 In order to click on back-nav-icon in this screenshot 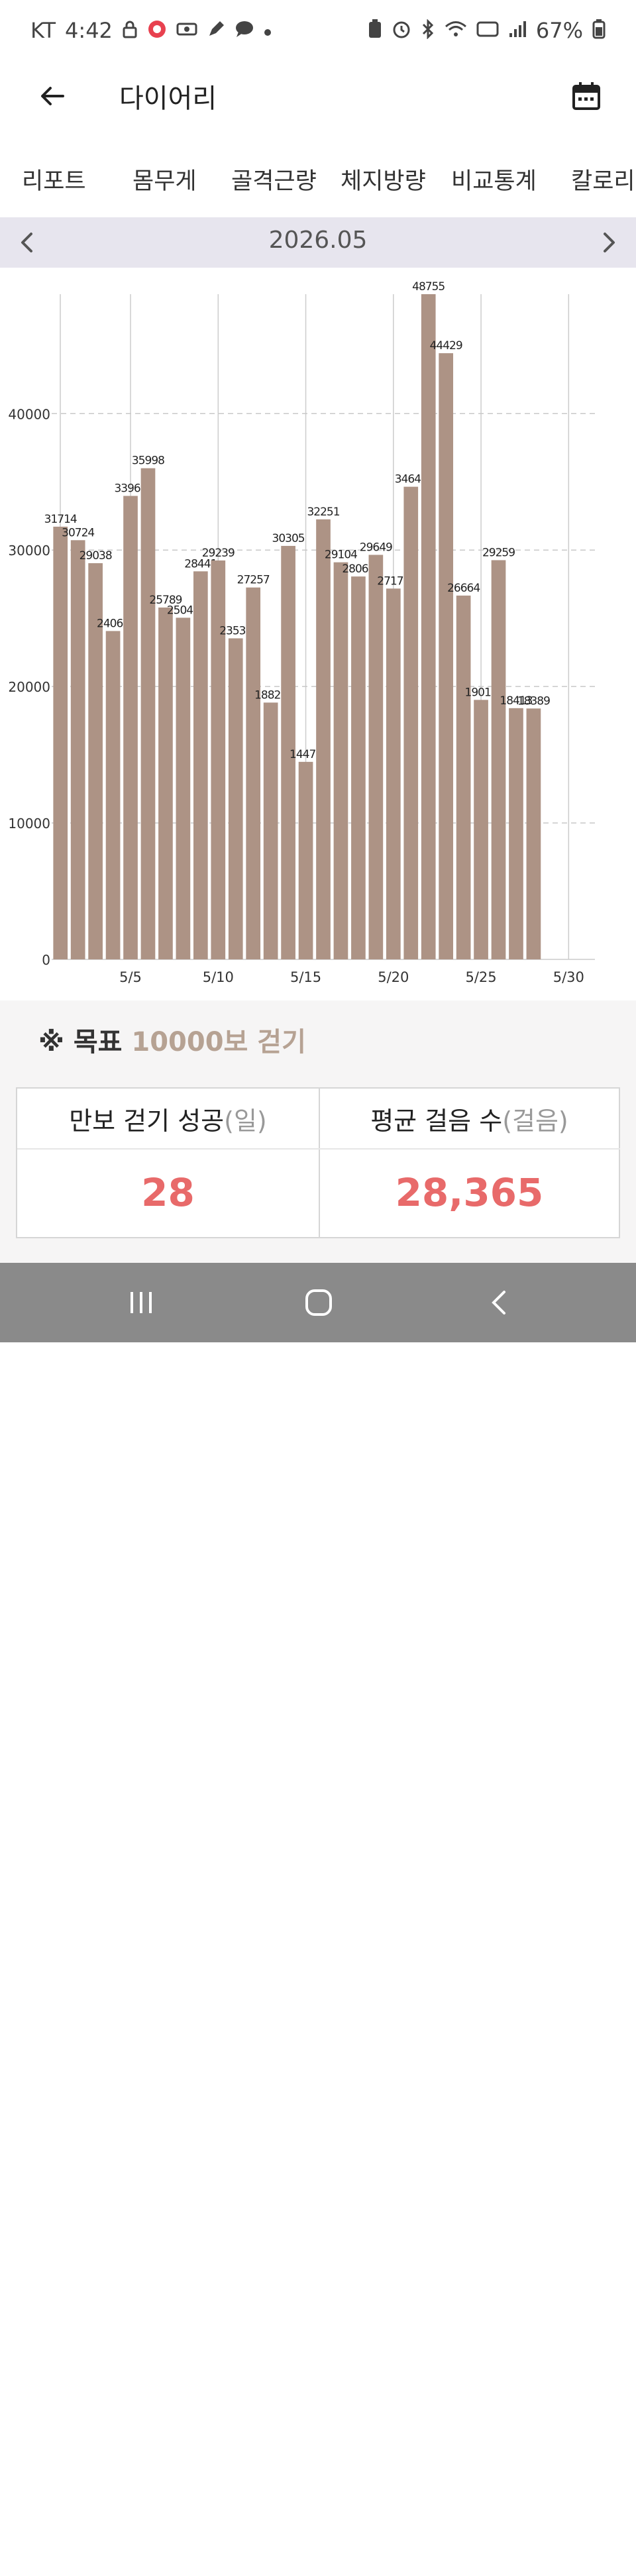, I will do `click(498, 1303)`.